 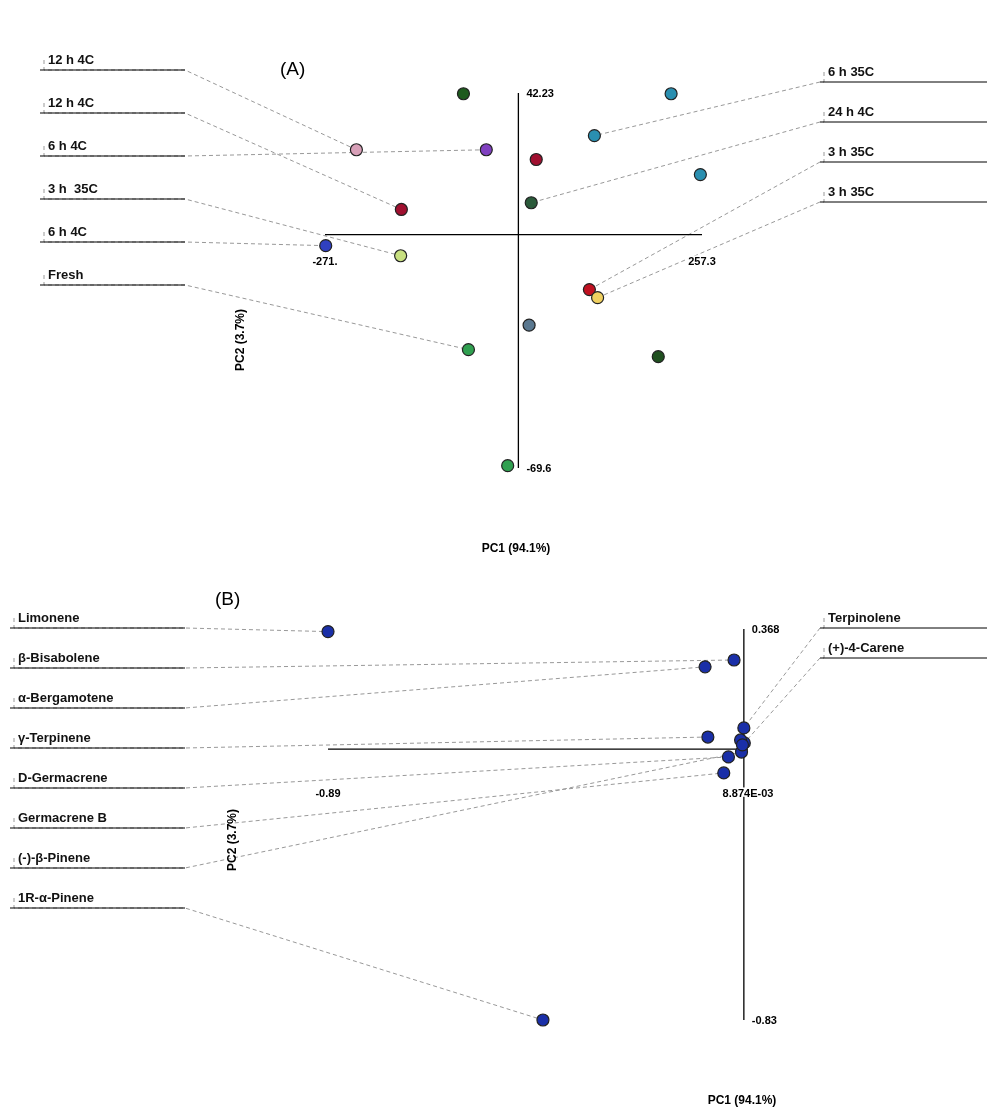 What do you see at coordinates (325, 260) in the screenshot?
I see `x-tick-label: -271.` at bounding box center [325, 260].